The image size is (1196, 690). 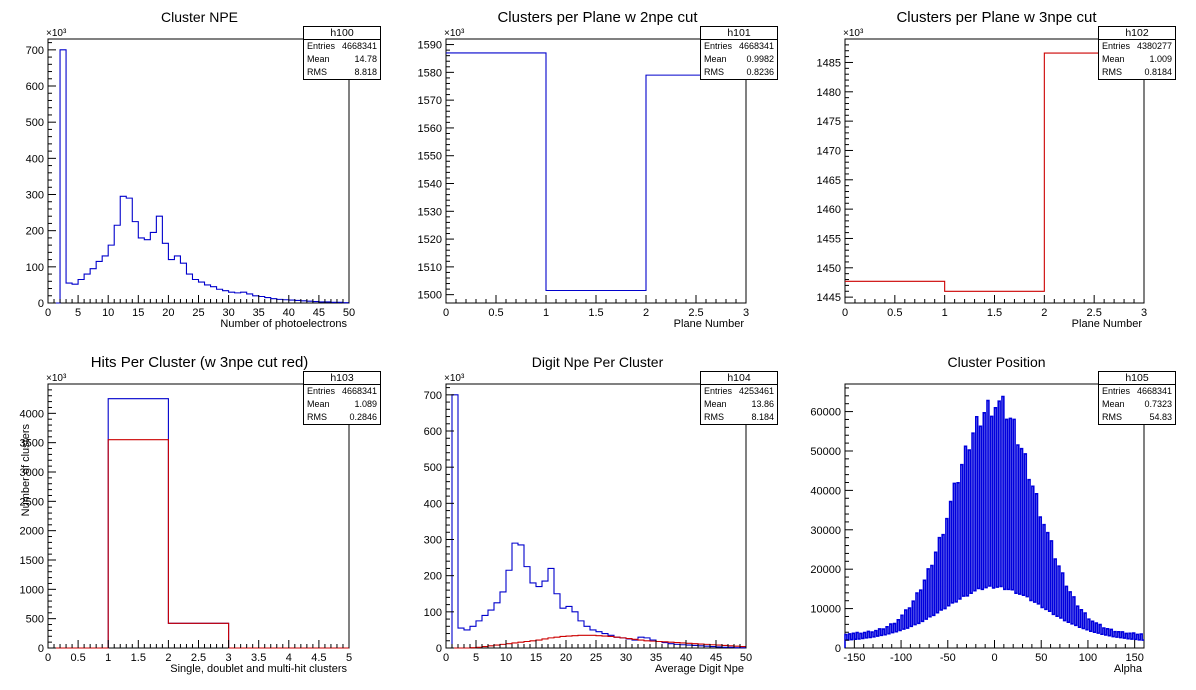 What do you see at coordinates (32, 473) in the screenshot?
I see `y-tick-label: 3000` at bounding box center [32, 473].